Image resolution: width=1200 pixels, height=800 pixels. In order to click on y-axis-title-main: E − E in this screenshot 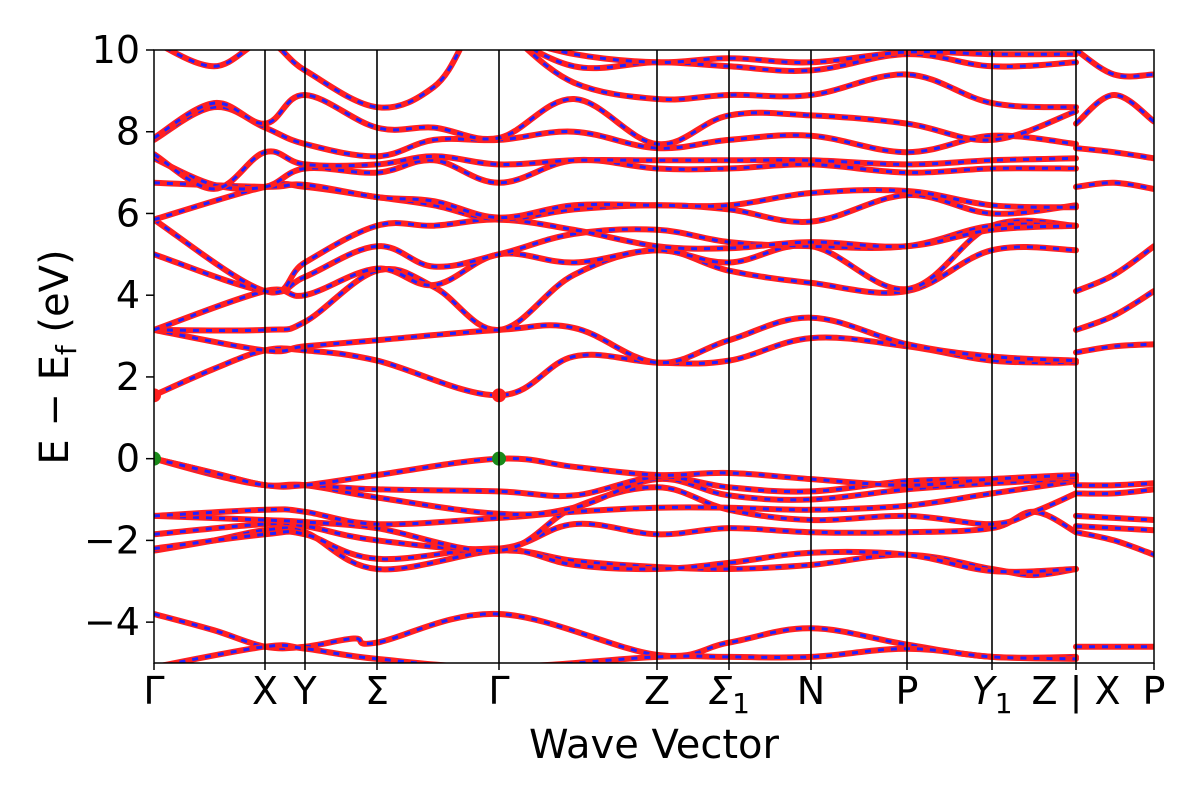, I will do `click(55, 410)`.